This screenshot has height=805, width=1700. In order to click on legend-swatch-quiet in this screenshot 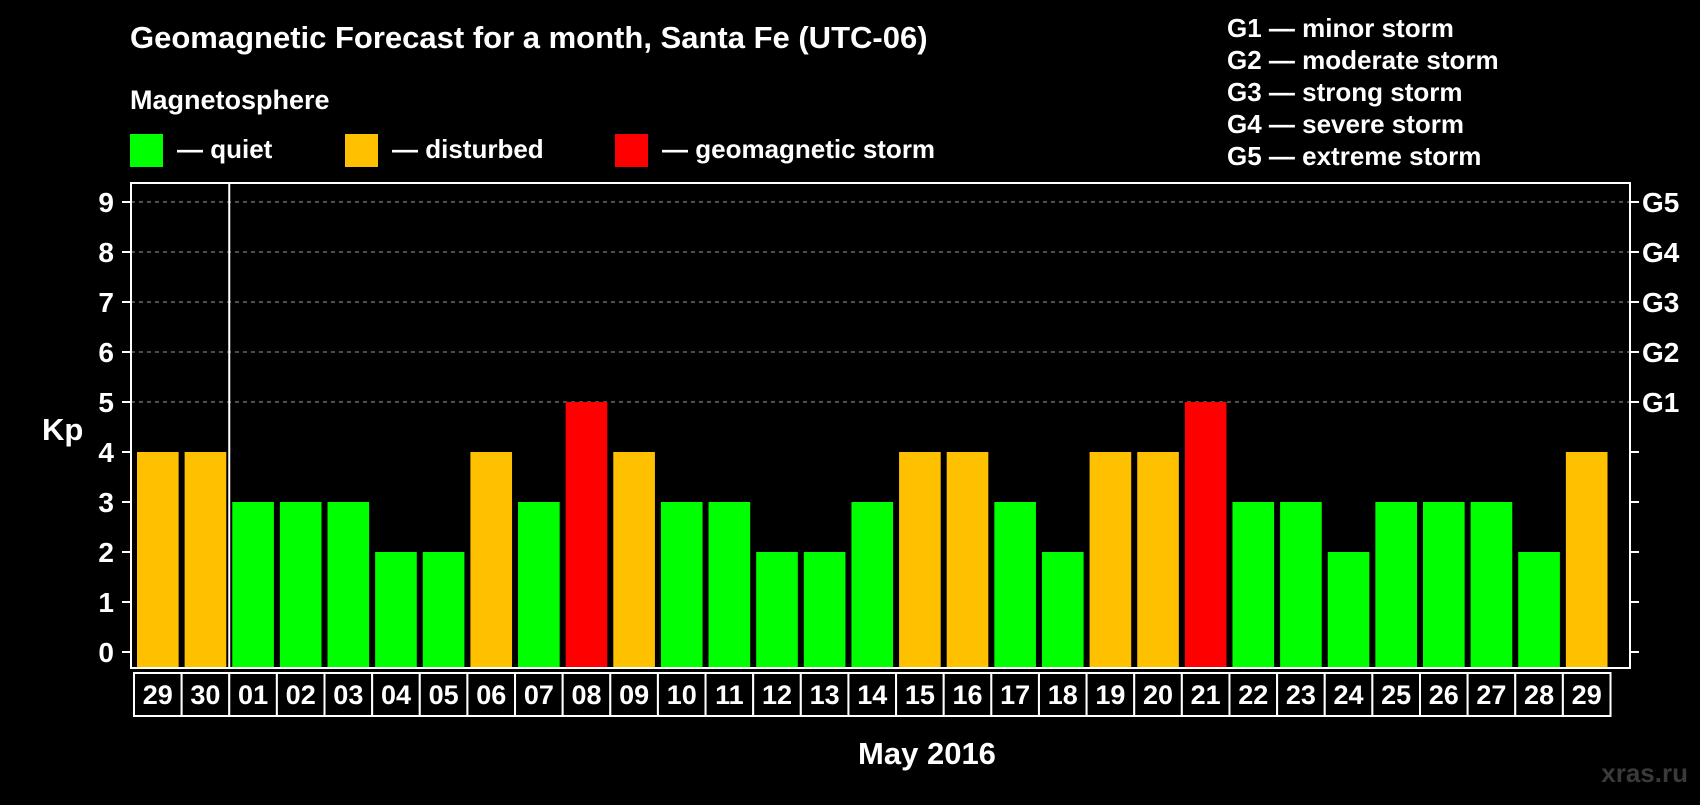, I will do `click(146, 150)`.